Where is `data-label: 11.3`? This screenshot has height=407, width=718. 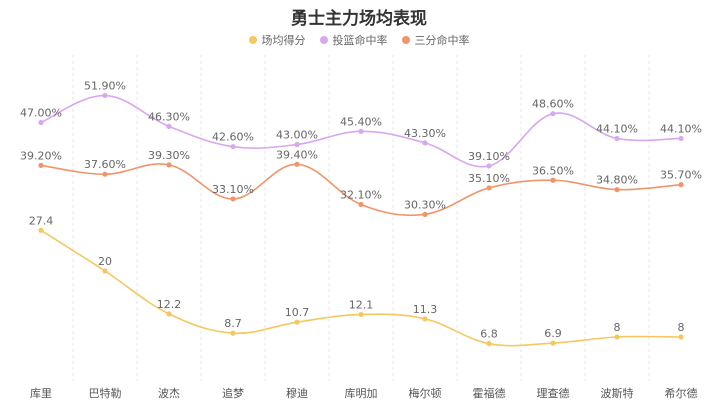 data-label: 11.3 is located at coordinates (425, 309).